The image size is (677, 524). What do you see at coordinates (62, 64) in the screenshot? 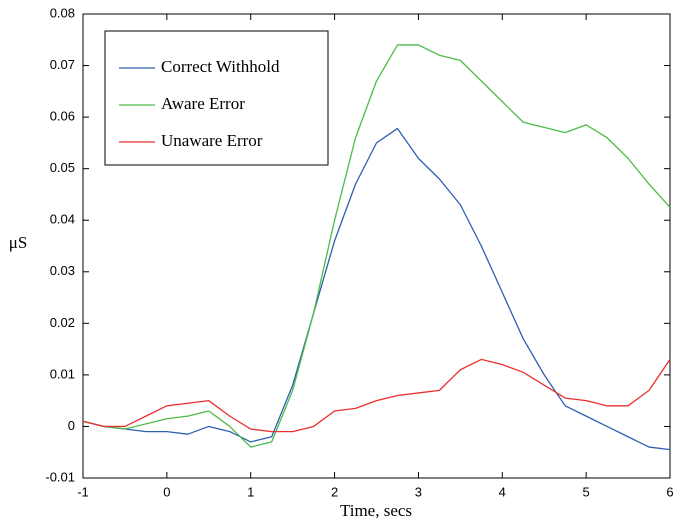
I see `y-tick-label: 0.07` at bounding box center [62, 64].